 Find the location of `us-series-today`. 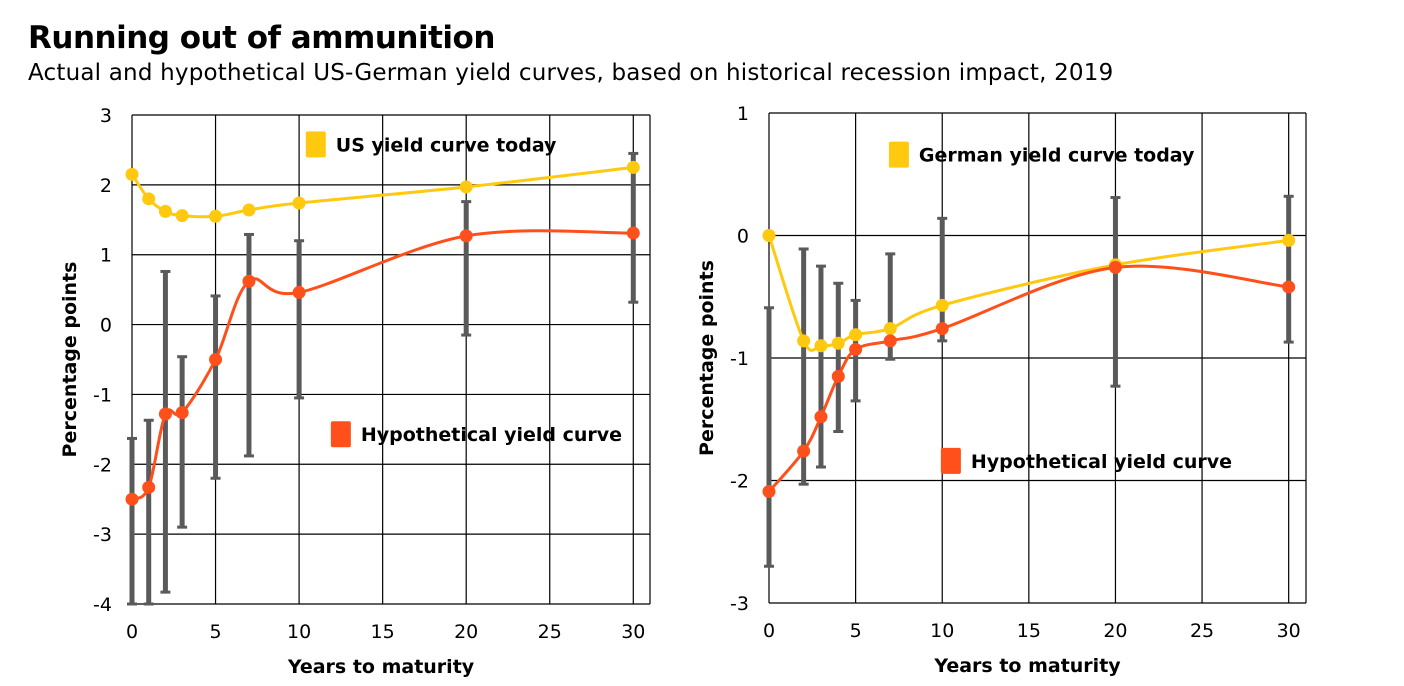

us-series-today is located at coordinates (382, 191).